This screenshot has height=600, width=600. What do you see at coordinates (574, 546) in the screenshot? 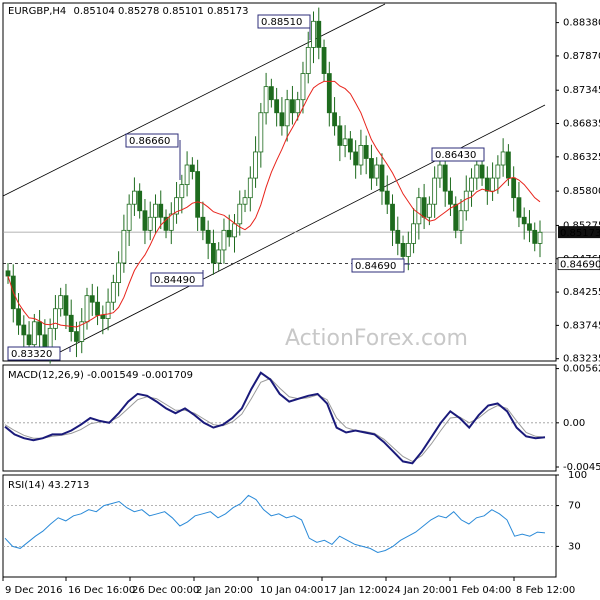
I see `rsi-axis-tick-label: 30` at bounding box center [574, 546].